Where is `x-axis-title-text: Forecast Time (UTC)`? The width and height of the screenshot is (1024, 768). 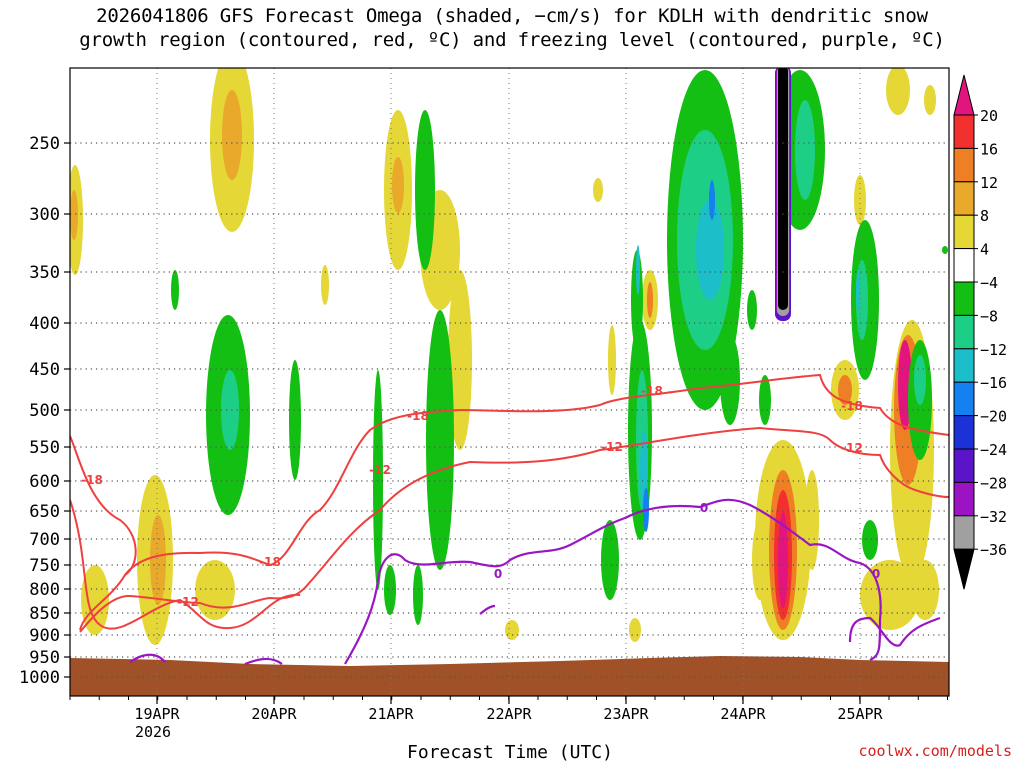
x-axis-title-text: Forecast Time (UTC) is located at coordinates (510, 752).